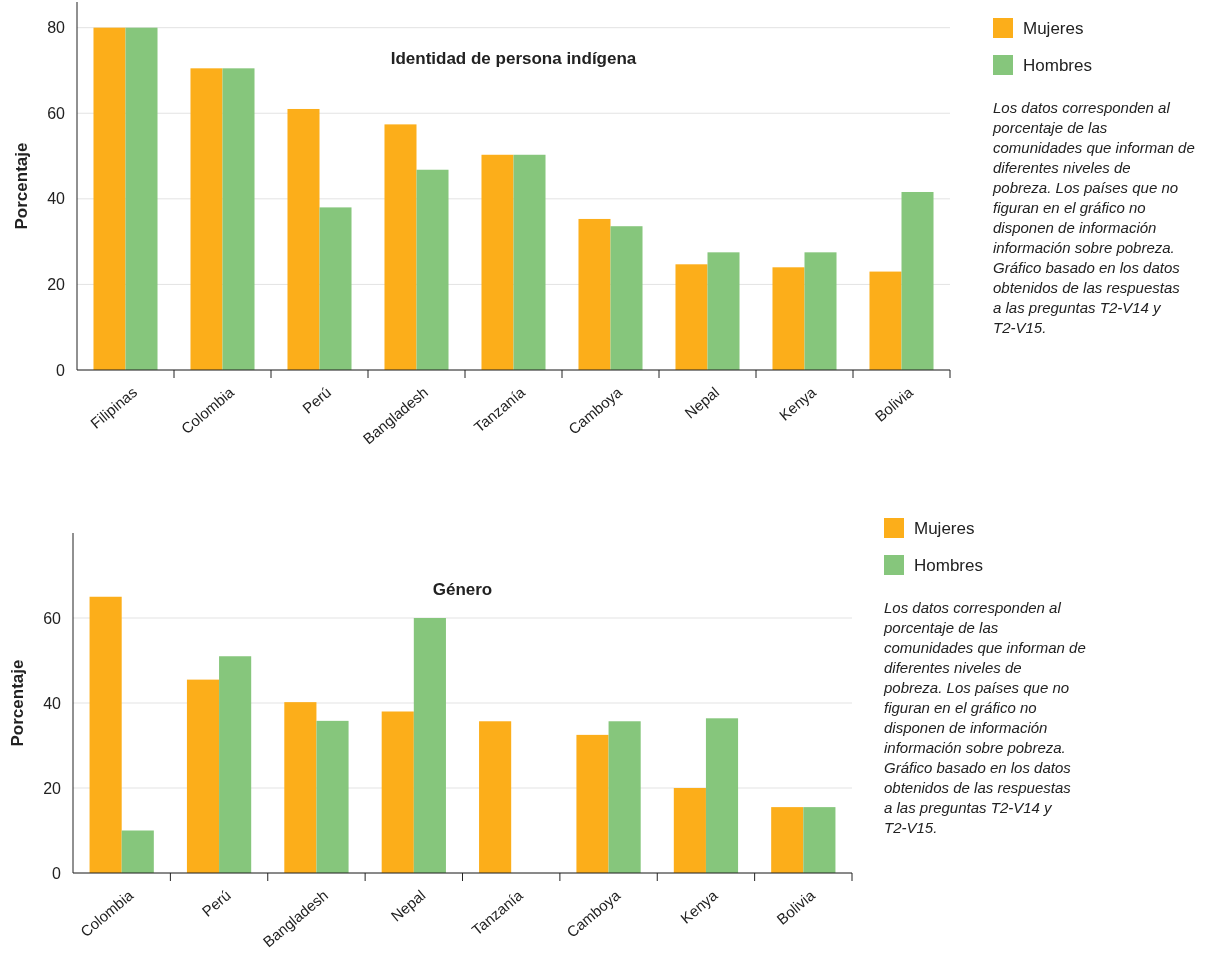  Describe the element at coordinates (513, 58) in the screenshot. I see `text: Identidad de persona indígena` at that location.